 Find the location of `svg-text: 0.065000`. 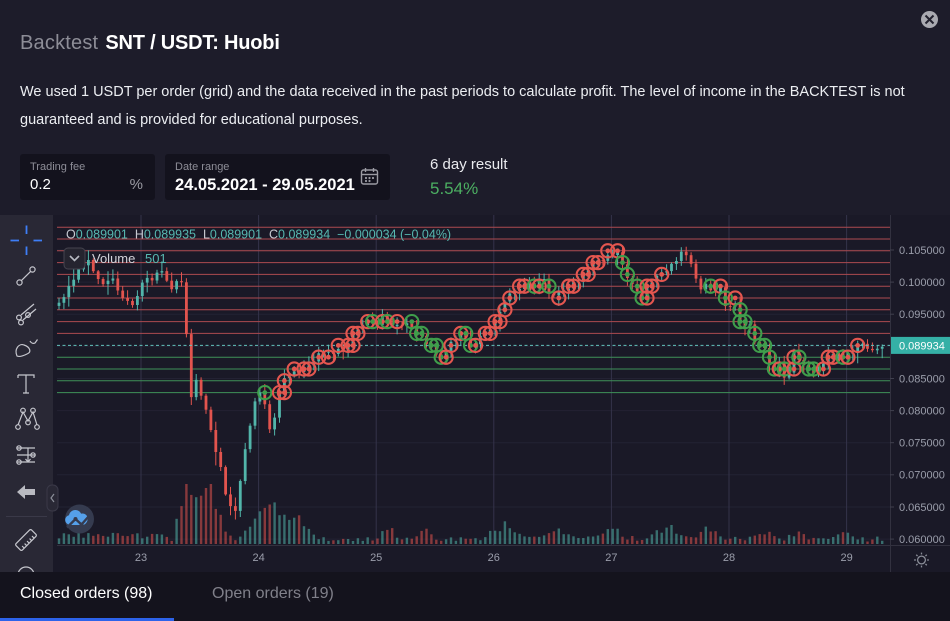

svg-text: 0.065000 is located at coordinates (922, 508).